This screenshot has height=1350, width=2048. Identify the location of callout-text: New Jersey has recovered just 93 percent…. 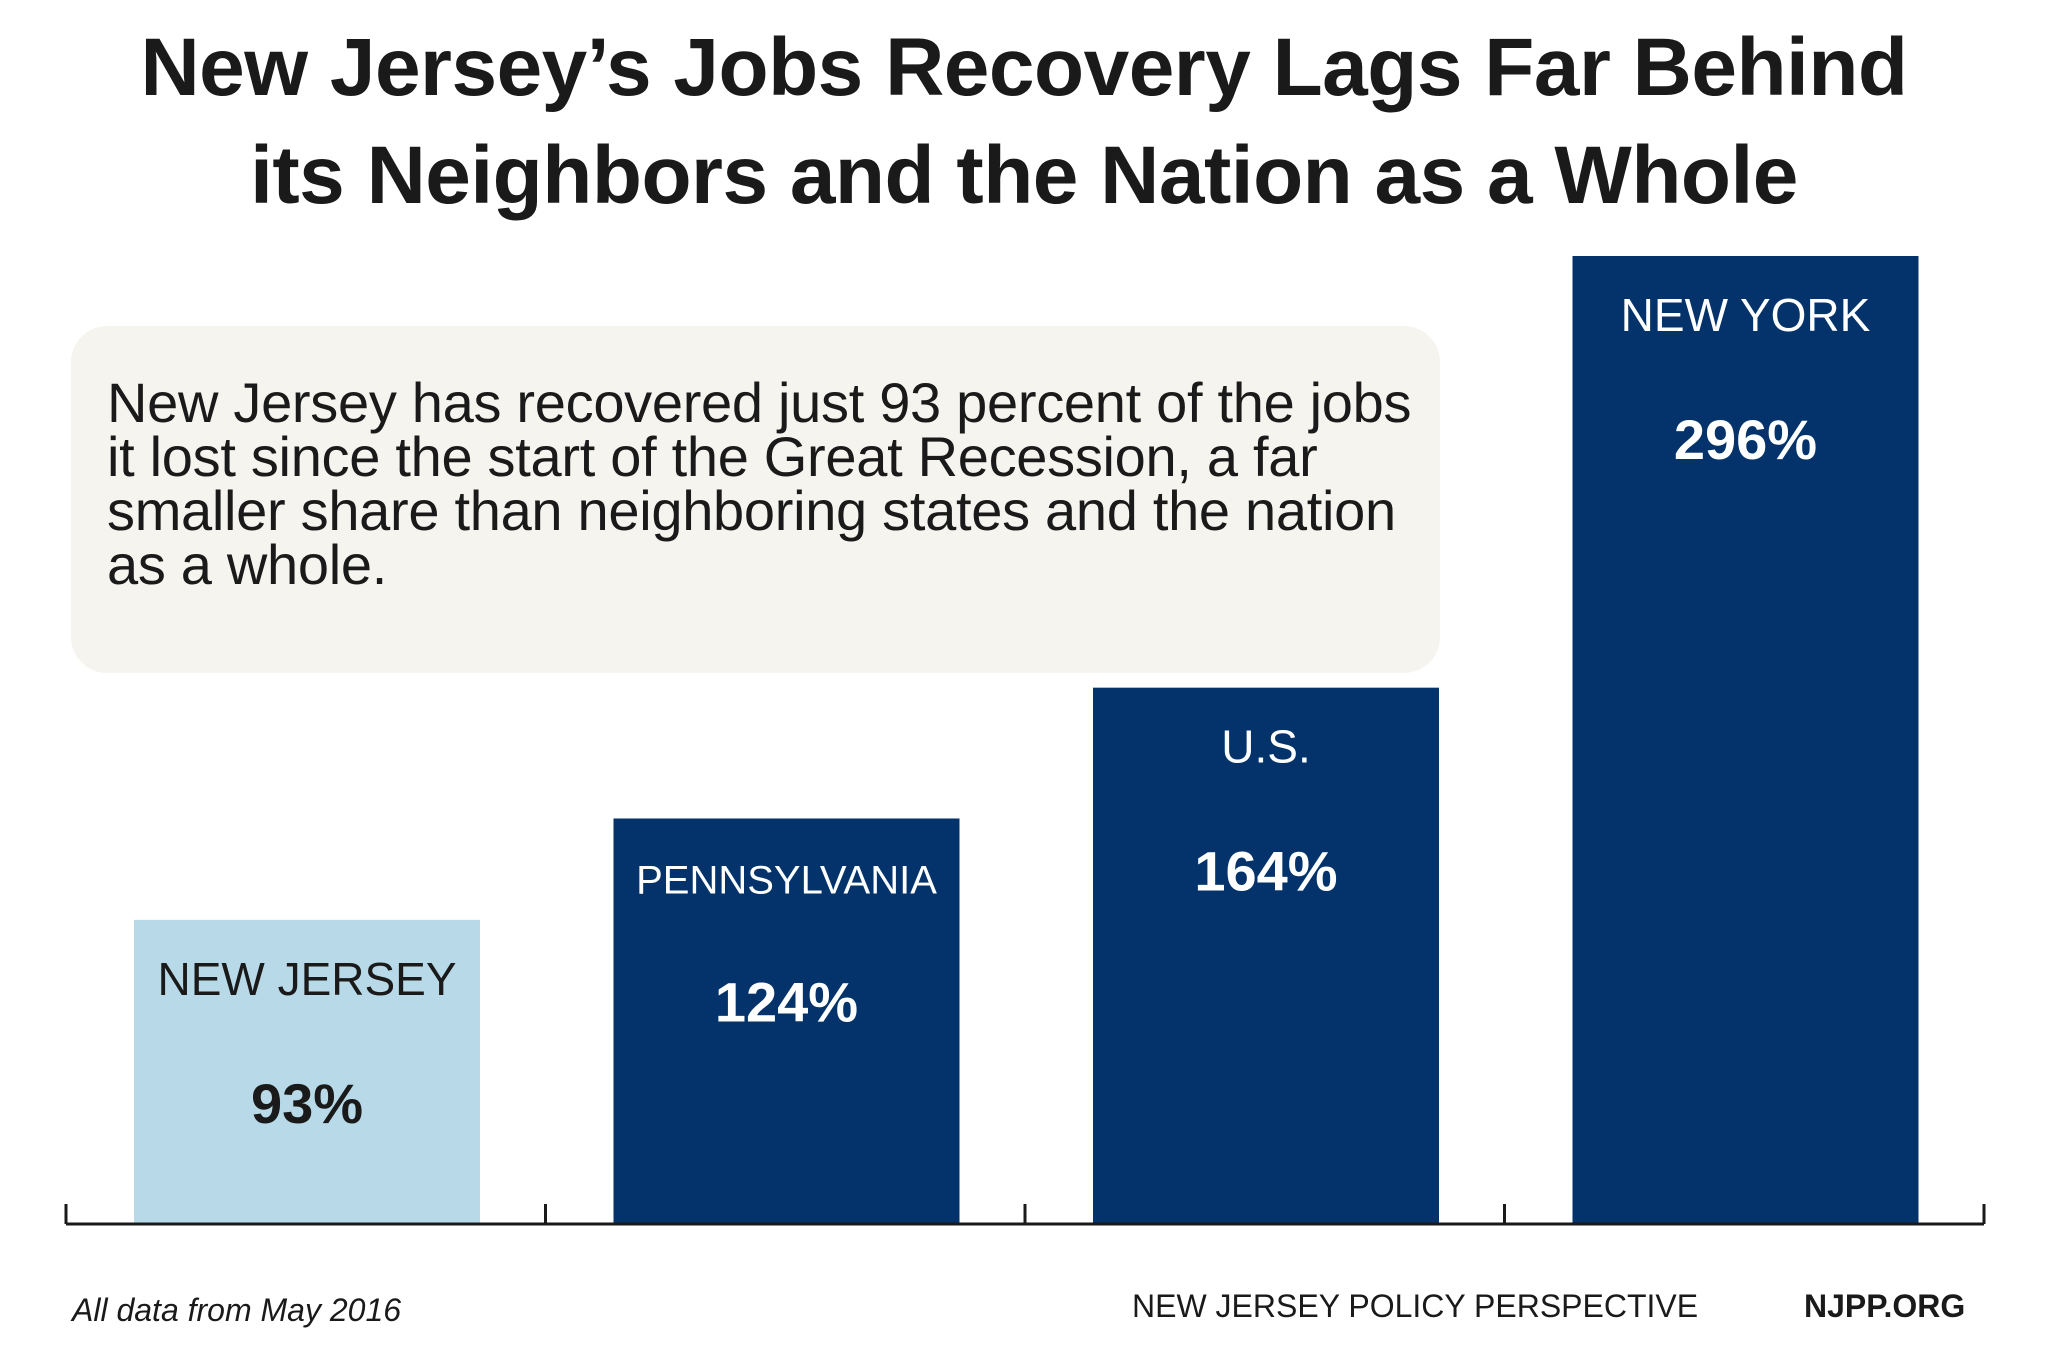
(759, 483).